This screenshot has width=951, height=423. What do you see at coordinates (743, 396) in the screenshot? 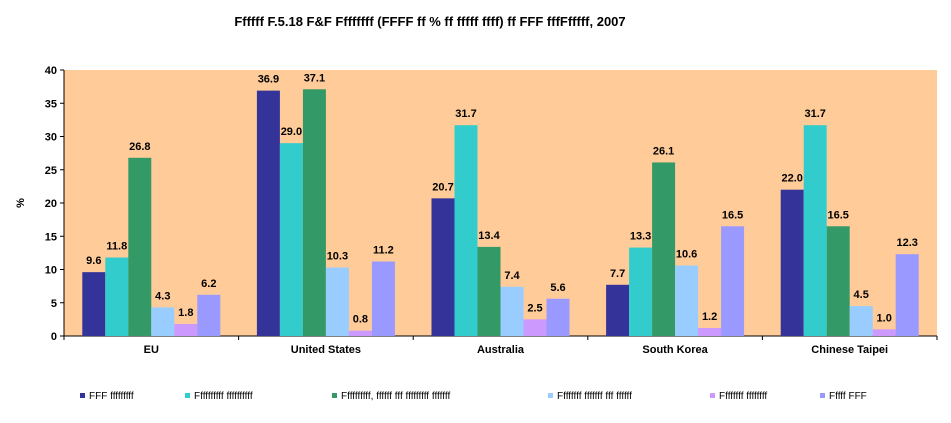
I see `legend-entry: Ffffffff ffffffff` at bounding box center [743, 396].